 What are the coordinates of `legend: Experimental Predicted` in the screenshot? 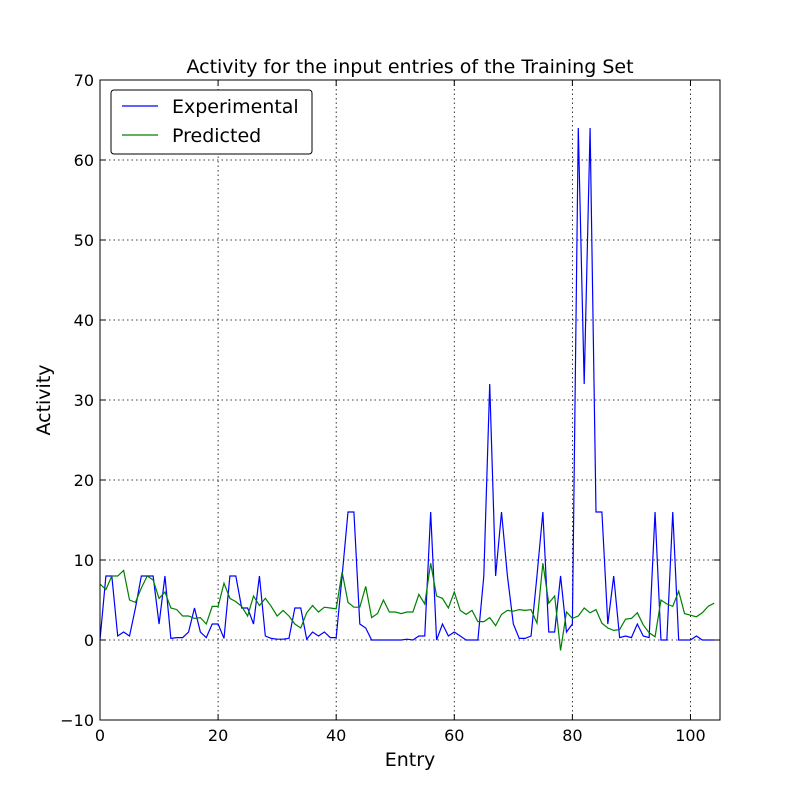 It's located at (211, 122).